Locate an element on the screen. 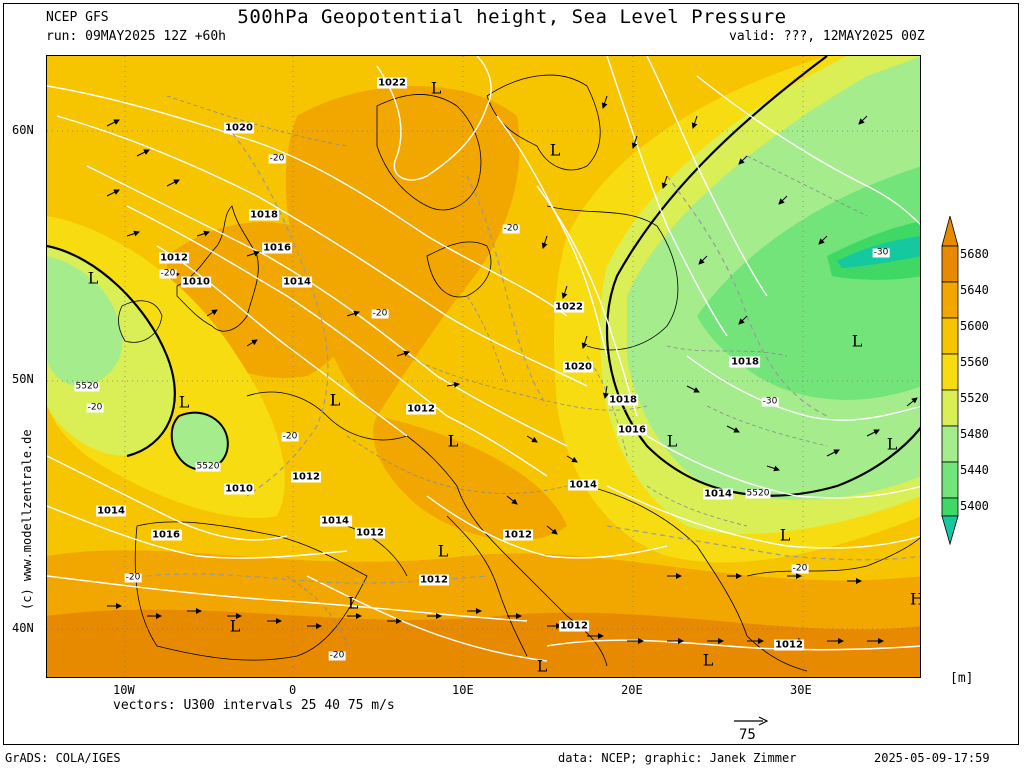  high-center: H is located at coordinates (915, 599).